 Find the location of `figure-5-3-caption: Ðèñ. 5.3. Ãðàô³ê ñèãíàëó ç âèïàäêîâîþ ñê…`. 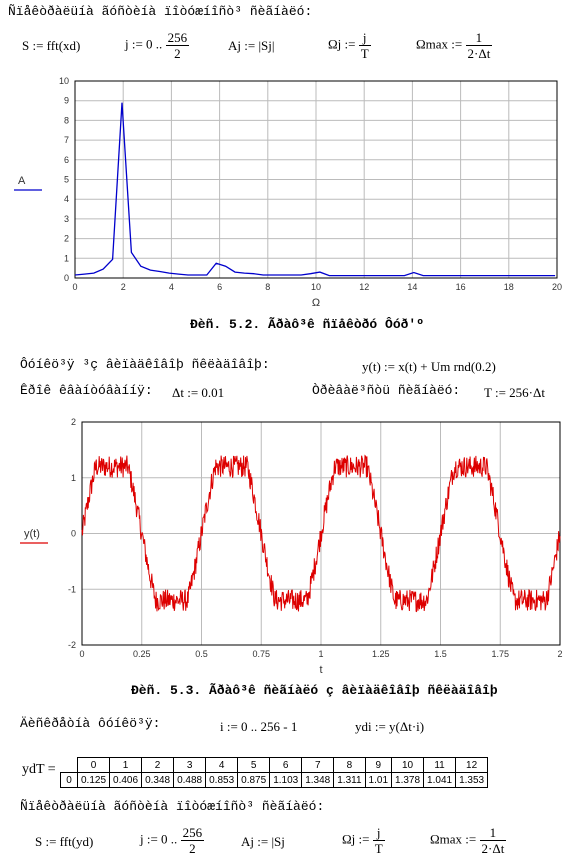

figure-5-3-caption: Ðèñ. 5.3. Ãðàô³ê ñèãíàëó ç âèïàäêîâîþ ñê… is located at coordinates (314, 690).